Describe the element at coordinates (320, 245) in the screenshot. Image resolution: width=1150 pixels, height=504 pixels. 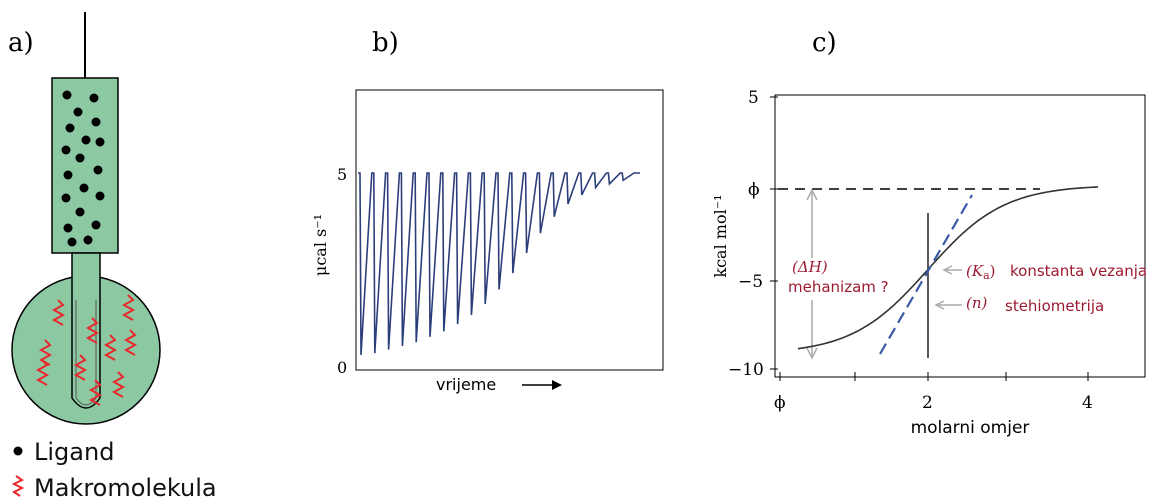
I see `panel-b-y-label: μcal s⁻¹` at that location.